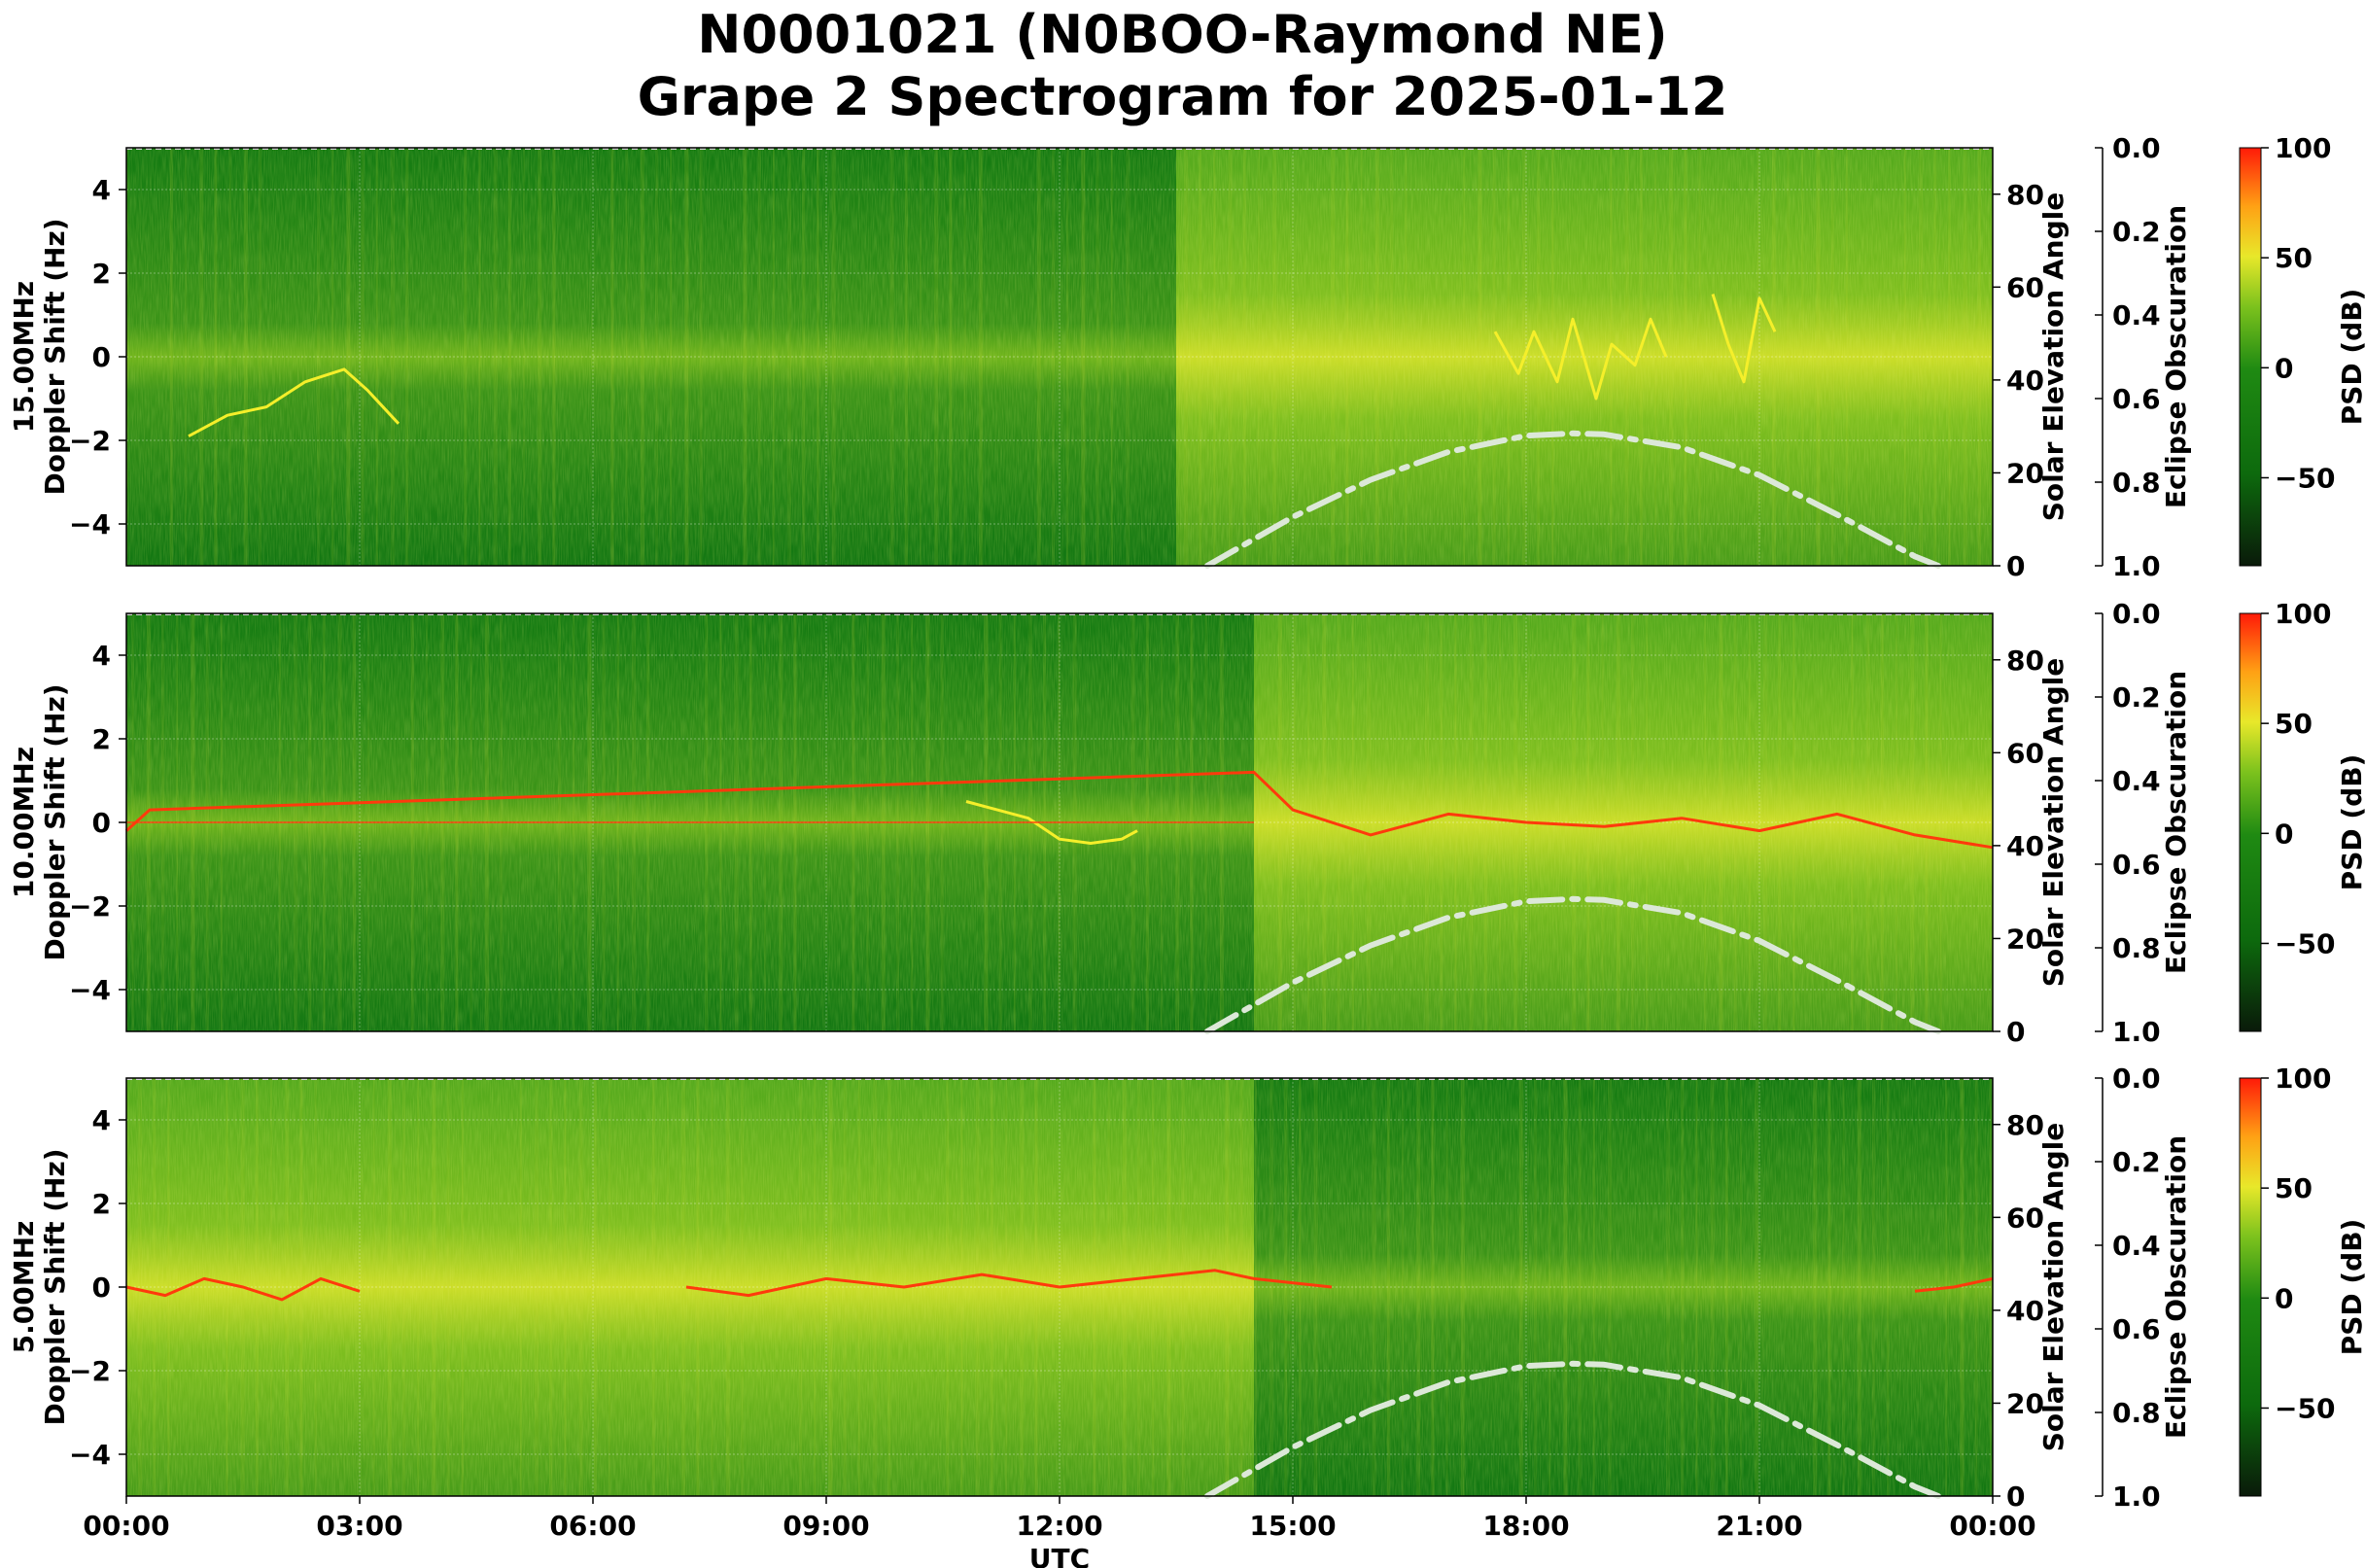  What do you see at coordinates (2294, 258) in the screenshot?
I see `colorbar-tick-label: 50` at bounding box center [2294, 258].